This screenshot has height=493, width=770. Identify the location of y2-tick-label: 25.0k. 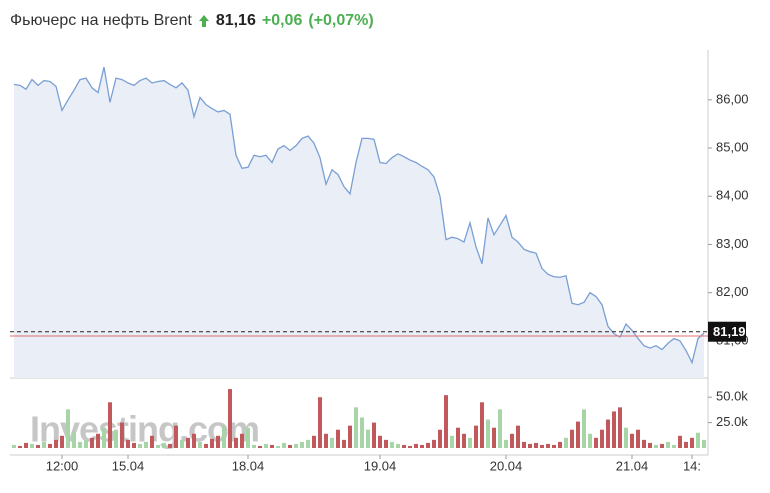
(732, 421).